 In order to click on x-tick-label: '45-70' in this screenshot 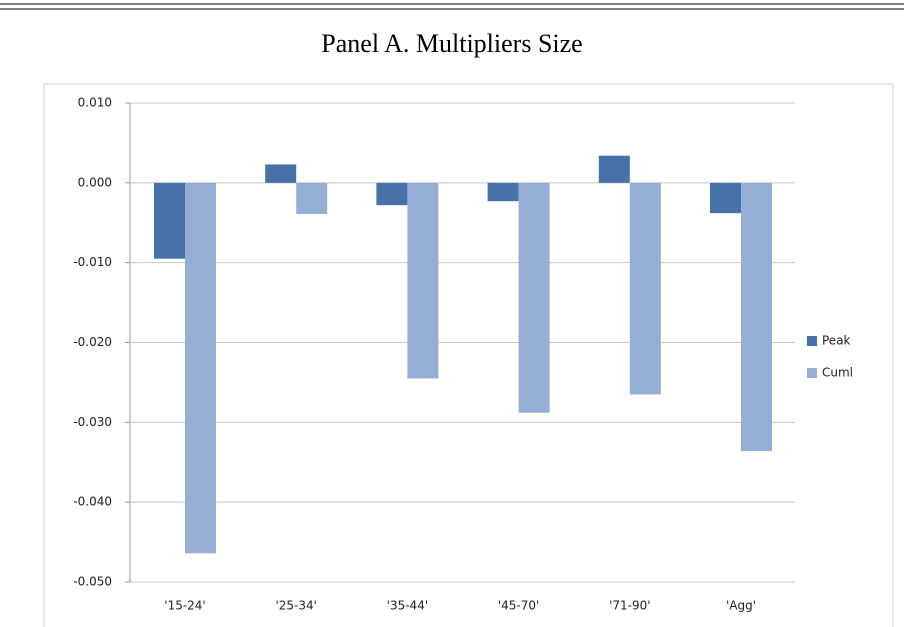, I will do `click(518, 606)`.